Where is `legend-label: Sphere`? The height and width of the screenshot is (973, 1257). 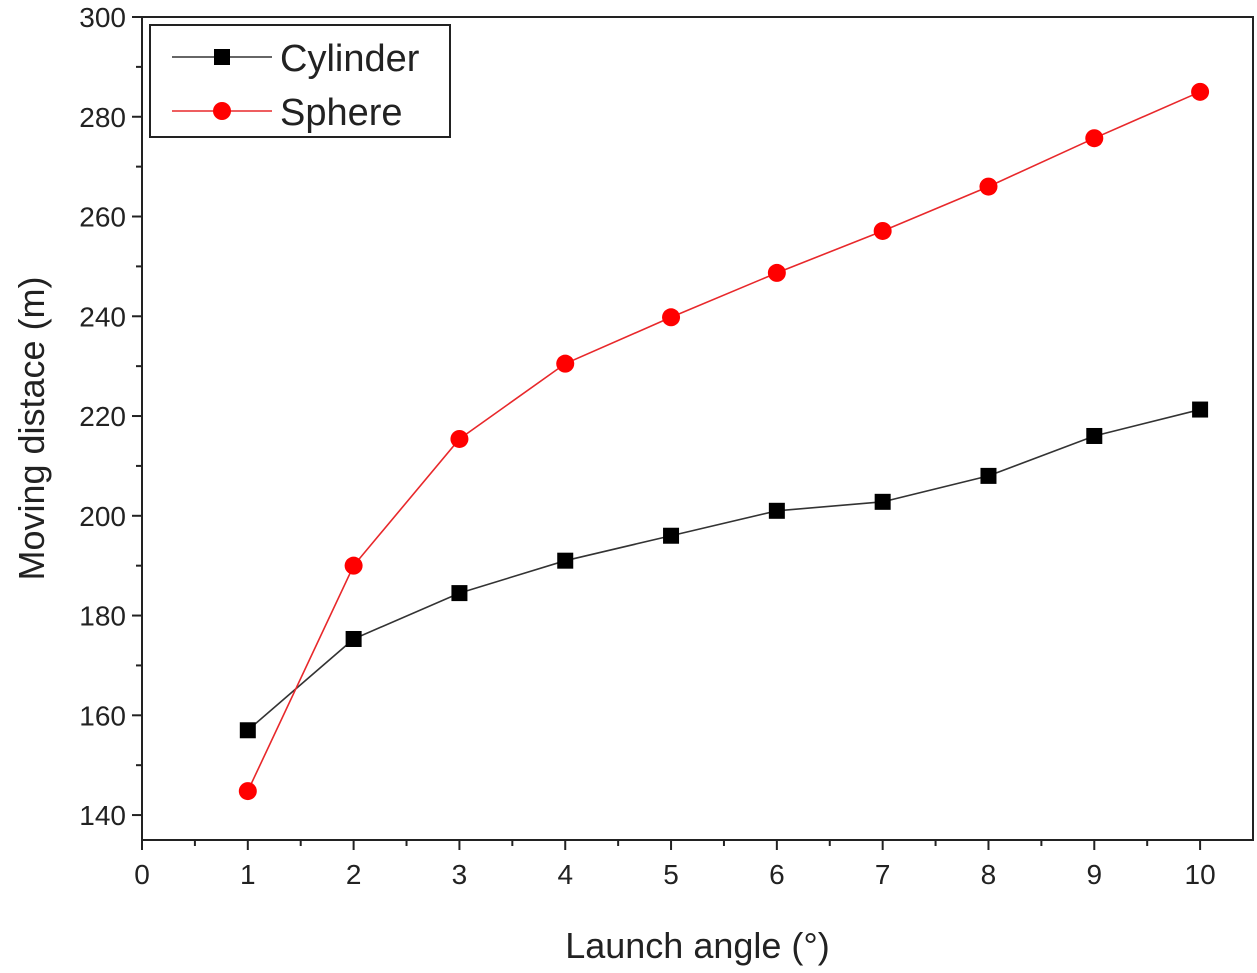 legend-label: Sphere is located at coordinates (341, 113).